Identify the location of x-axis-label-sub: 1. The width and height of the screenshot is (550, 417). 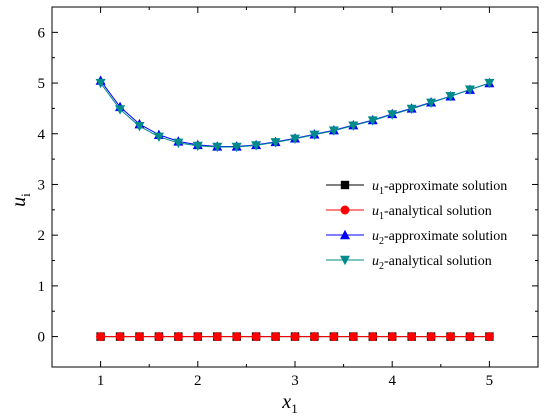
(294, 408).